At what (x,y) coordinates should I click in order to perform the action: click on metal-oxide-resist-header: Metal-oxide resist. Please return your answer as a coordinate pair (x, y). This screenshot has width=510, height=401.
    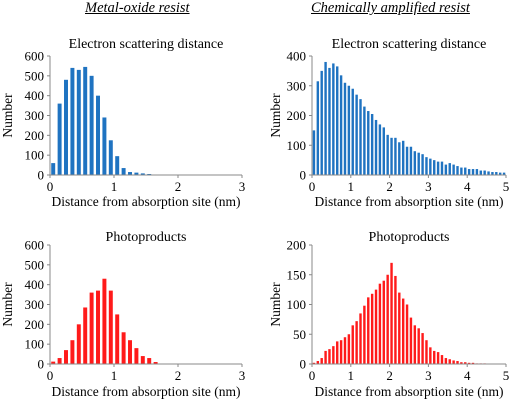
    Looking at the image, I should click on (137, 8).